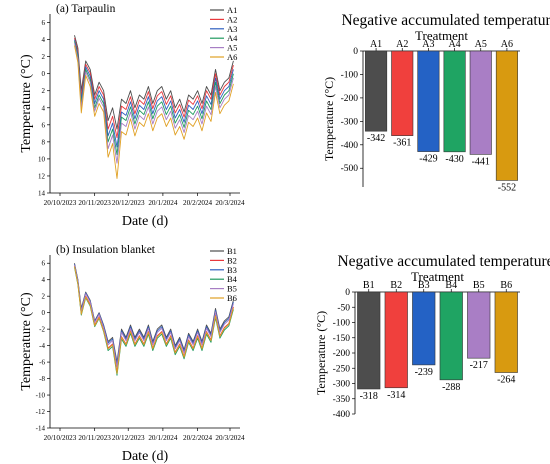 The image size is (550, 464). I want to click on series-line-a6, so click(154, 112).